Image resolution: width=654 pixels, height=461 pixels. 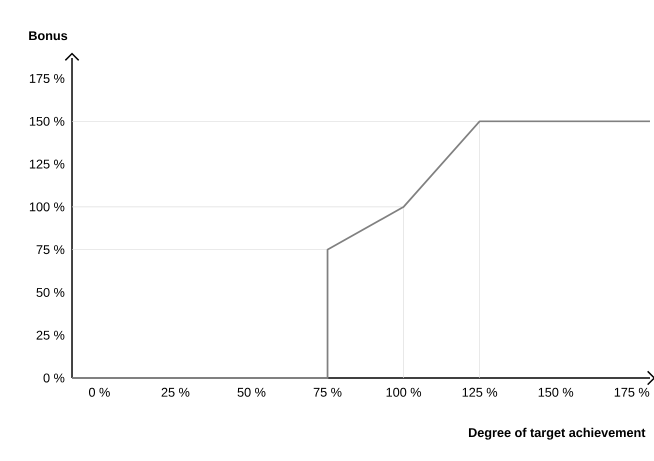 What do you see at coordinates (54, 378) in the screenshot?
I see `y-tick-label: 0 %` at bounding box center [54, 378].